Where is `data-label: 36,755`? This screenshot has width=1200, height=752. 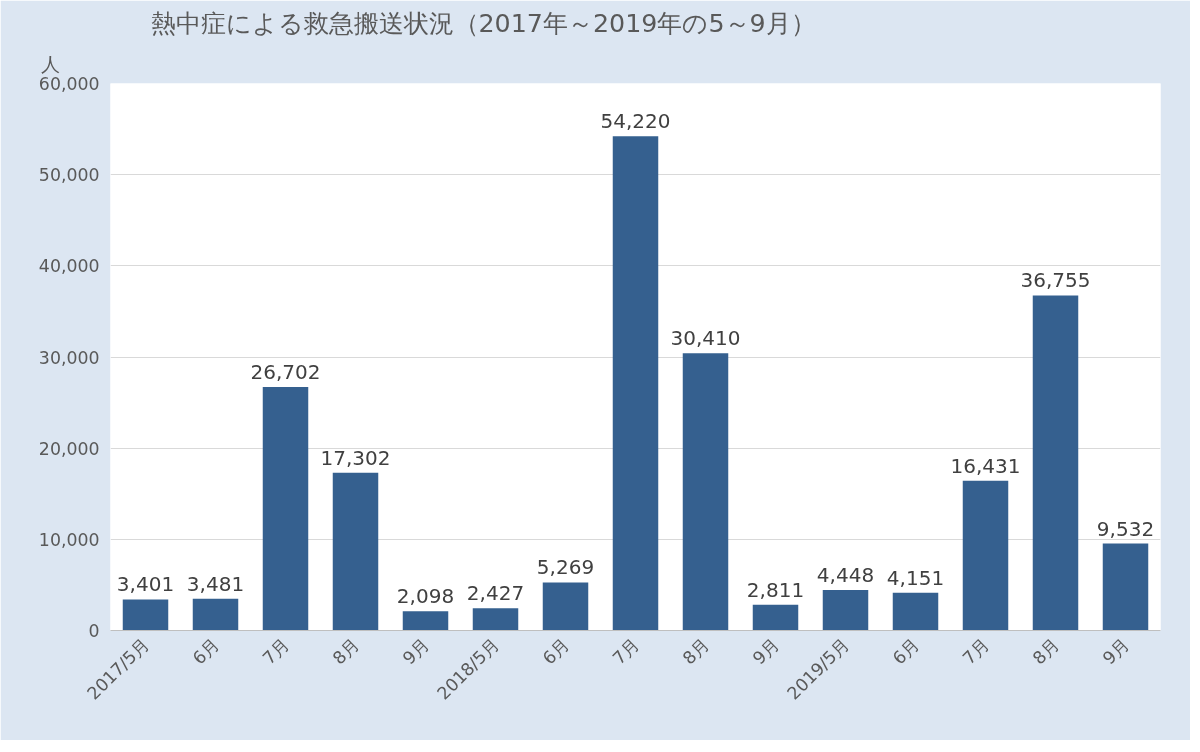 data-label: 36,755 is located at coordinates (1055, 280).